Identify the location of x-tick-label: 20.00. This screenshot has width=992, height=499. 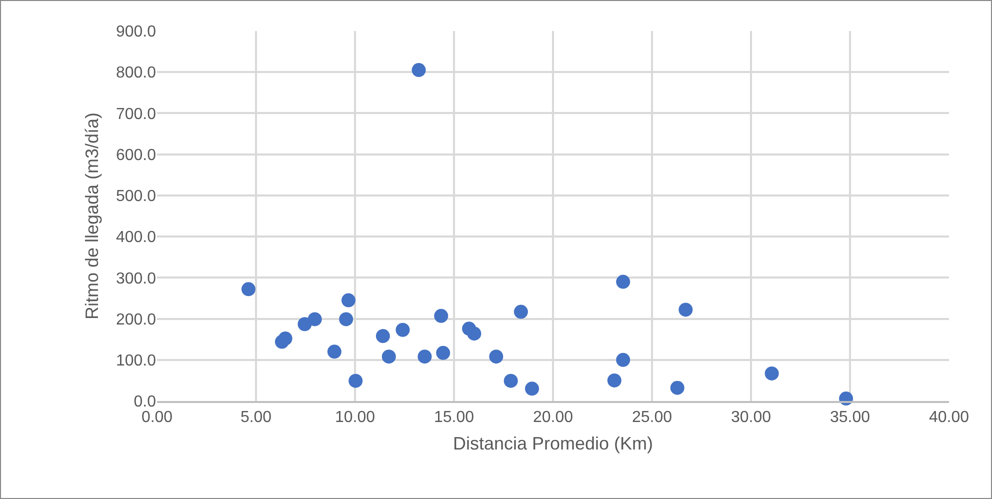
(553, 417).